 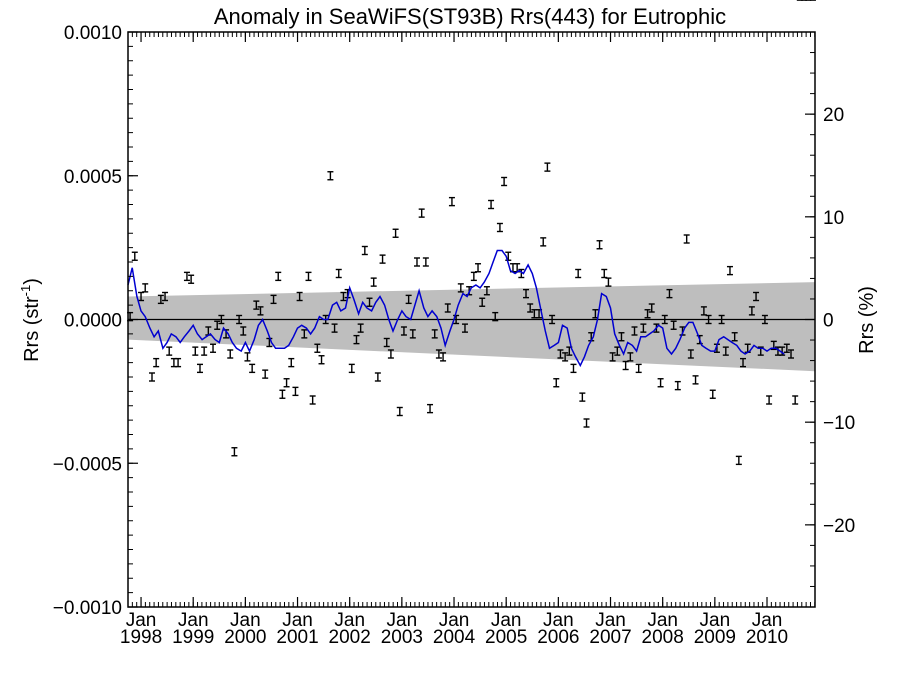 What do you see at coordinates (839, 526) in the screenshot?
I see `y2-tick-label: −20` at bounding box center [839, 526].